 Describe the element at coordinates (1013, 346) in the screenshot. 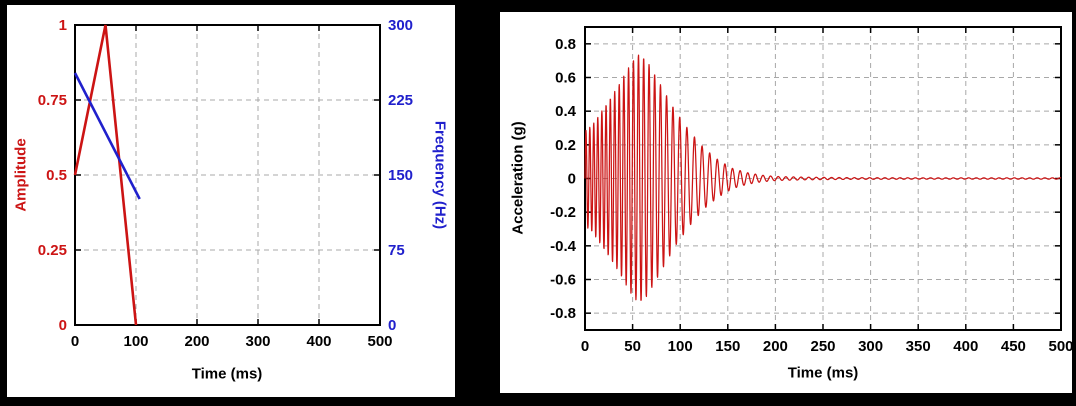

I see `svg-text: 450` at that location.